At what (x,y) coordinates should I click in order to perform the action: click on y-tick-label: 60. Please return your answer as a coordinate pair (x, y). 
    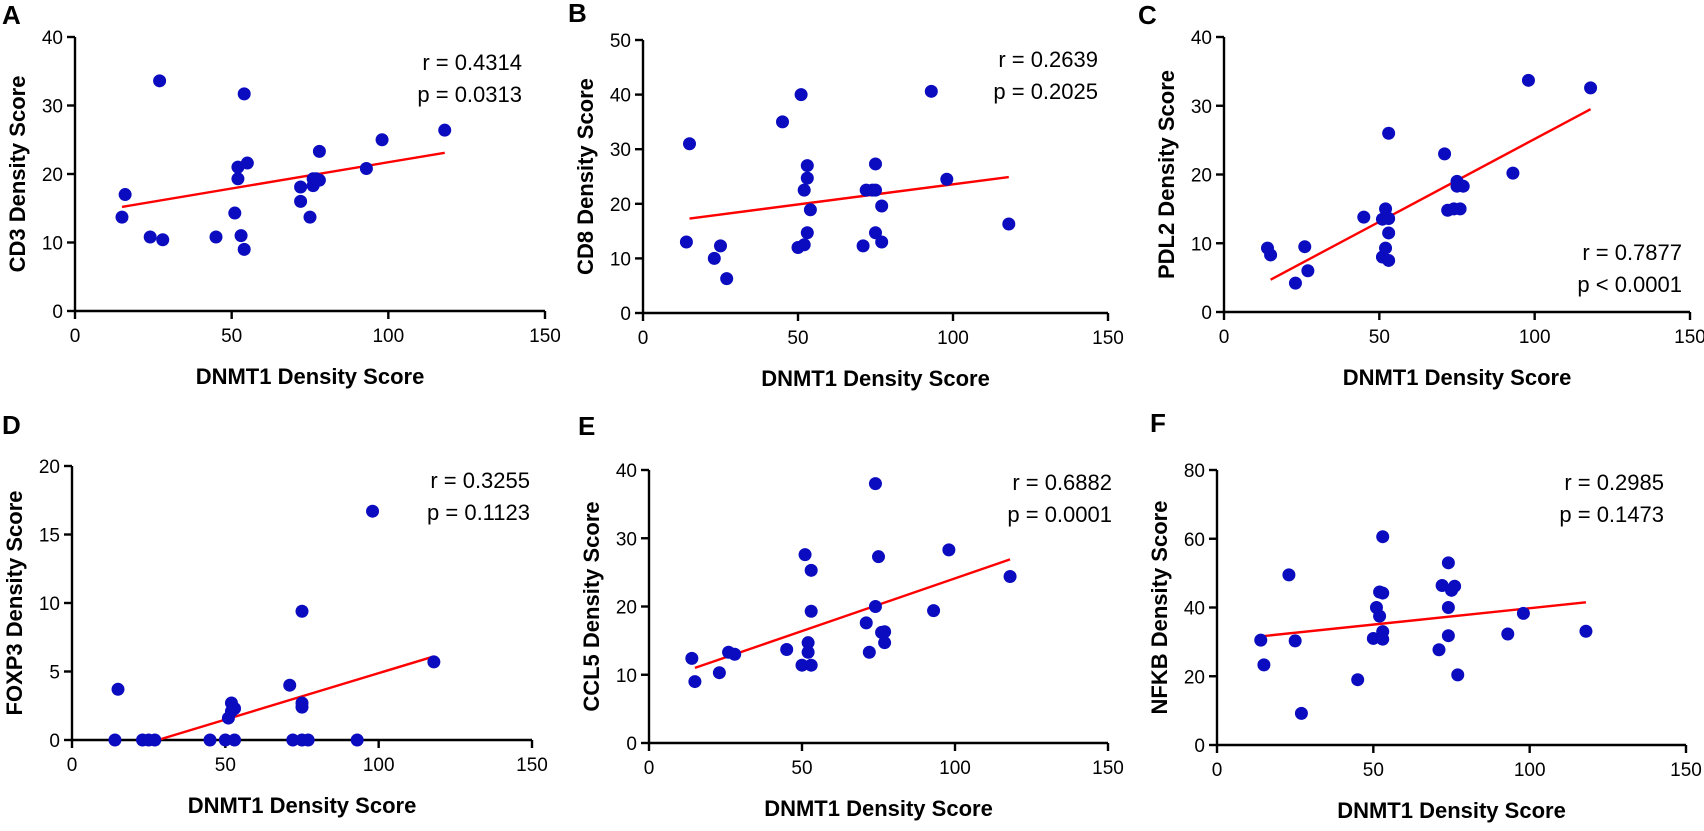
    Looking at the image, I should click on (1194, 540).